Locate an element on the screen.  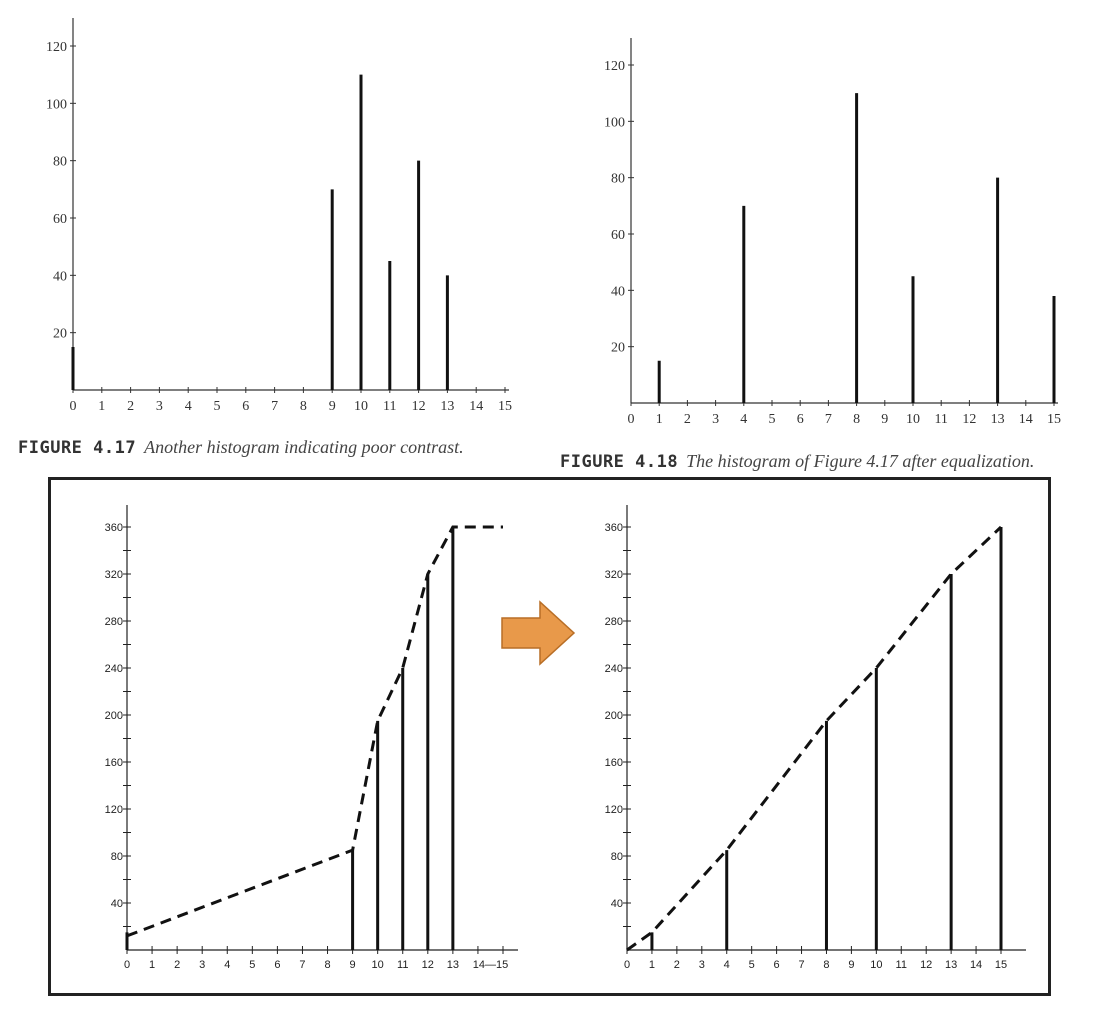
caption-label: FIGURE 4.17 is located at coordinates (77, 448).